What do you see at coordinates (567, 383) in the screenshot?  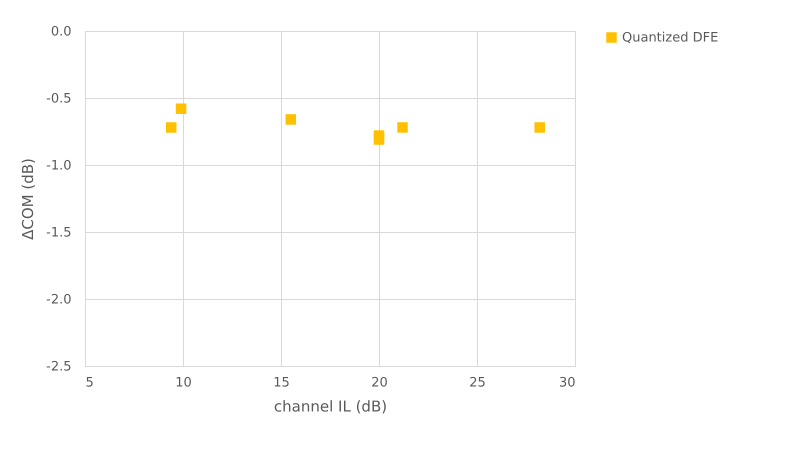 I see `x-tick-label: 30` at bounding box center [567, 383].